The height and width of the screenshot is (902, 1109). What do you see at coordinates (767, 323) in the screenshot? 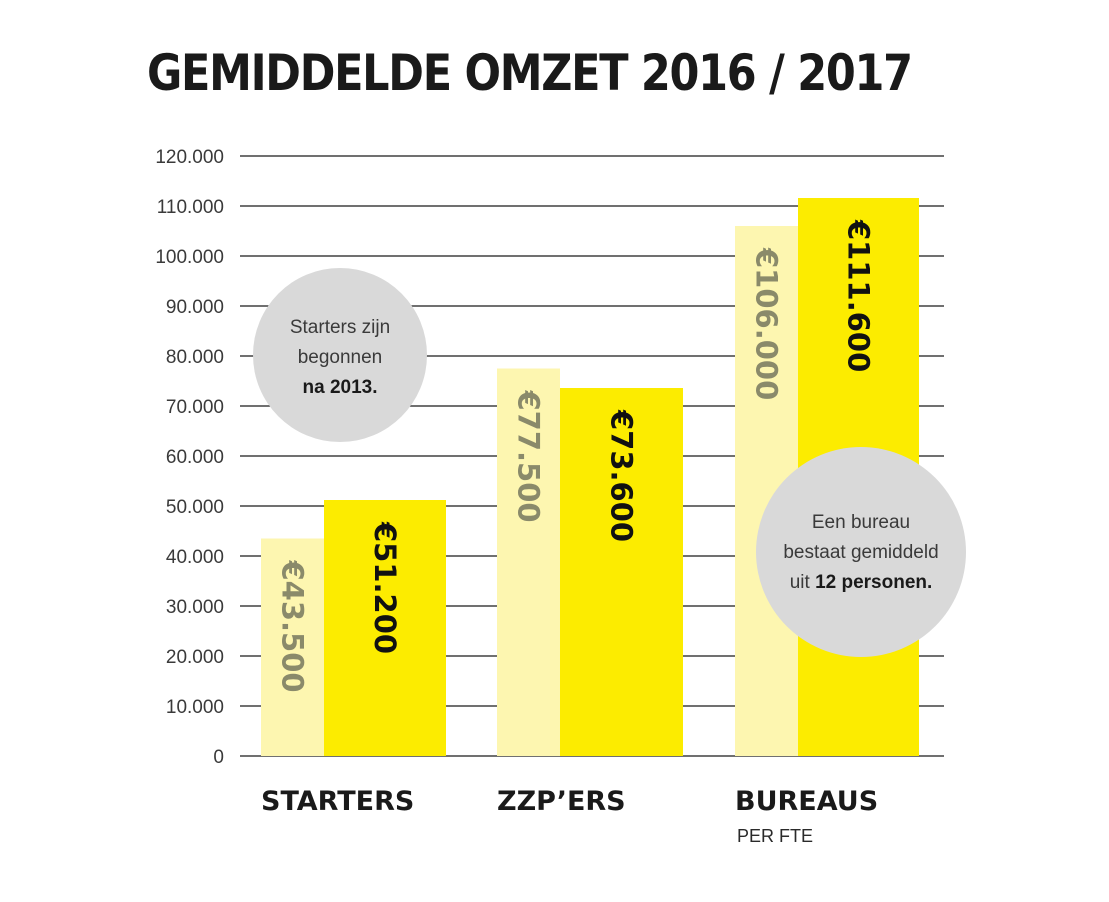
I see `data-label: €106.000` at bounding box center [767, 323].